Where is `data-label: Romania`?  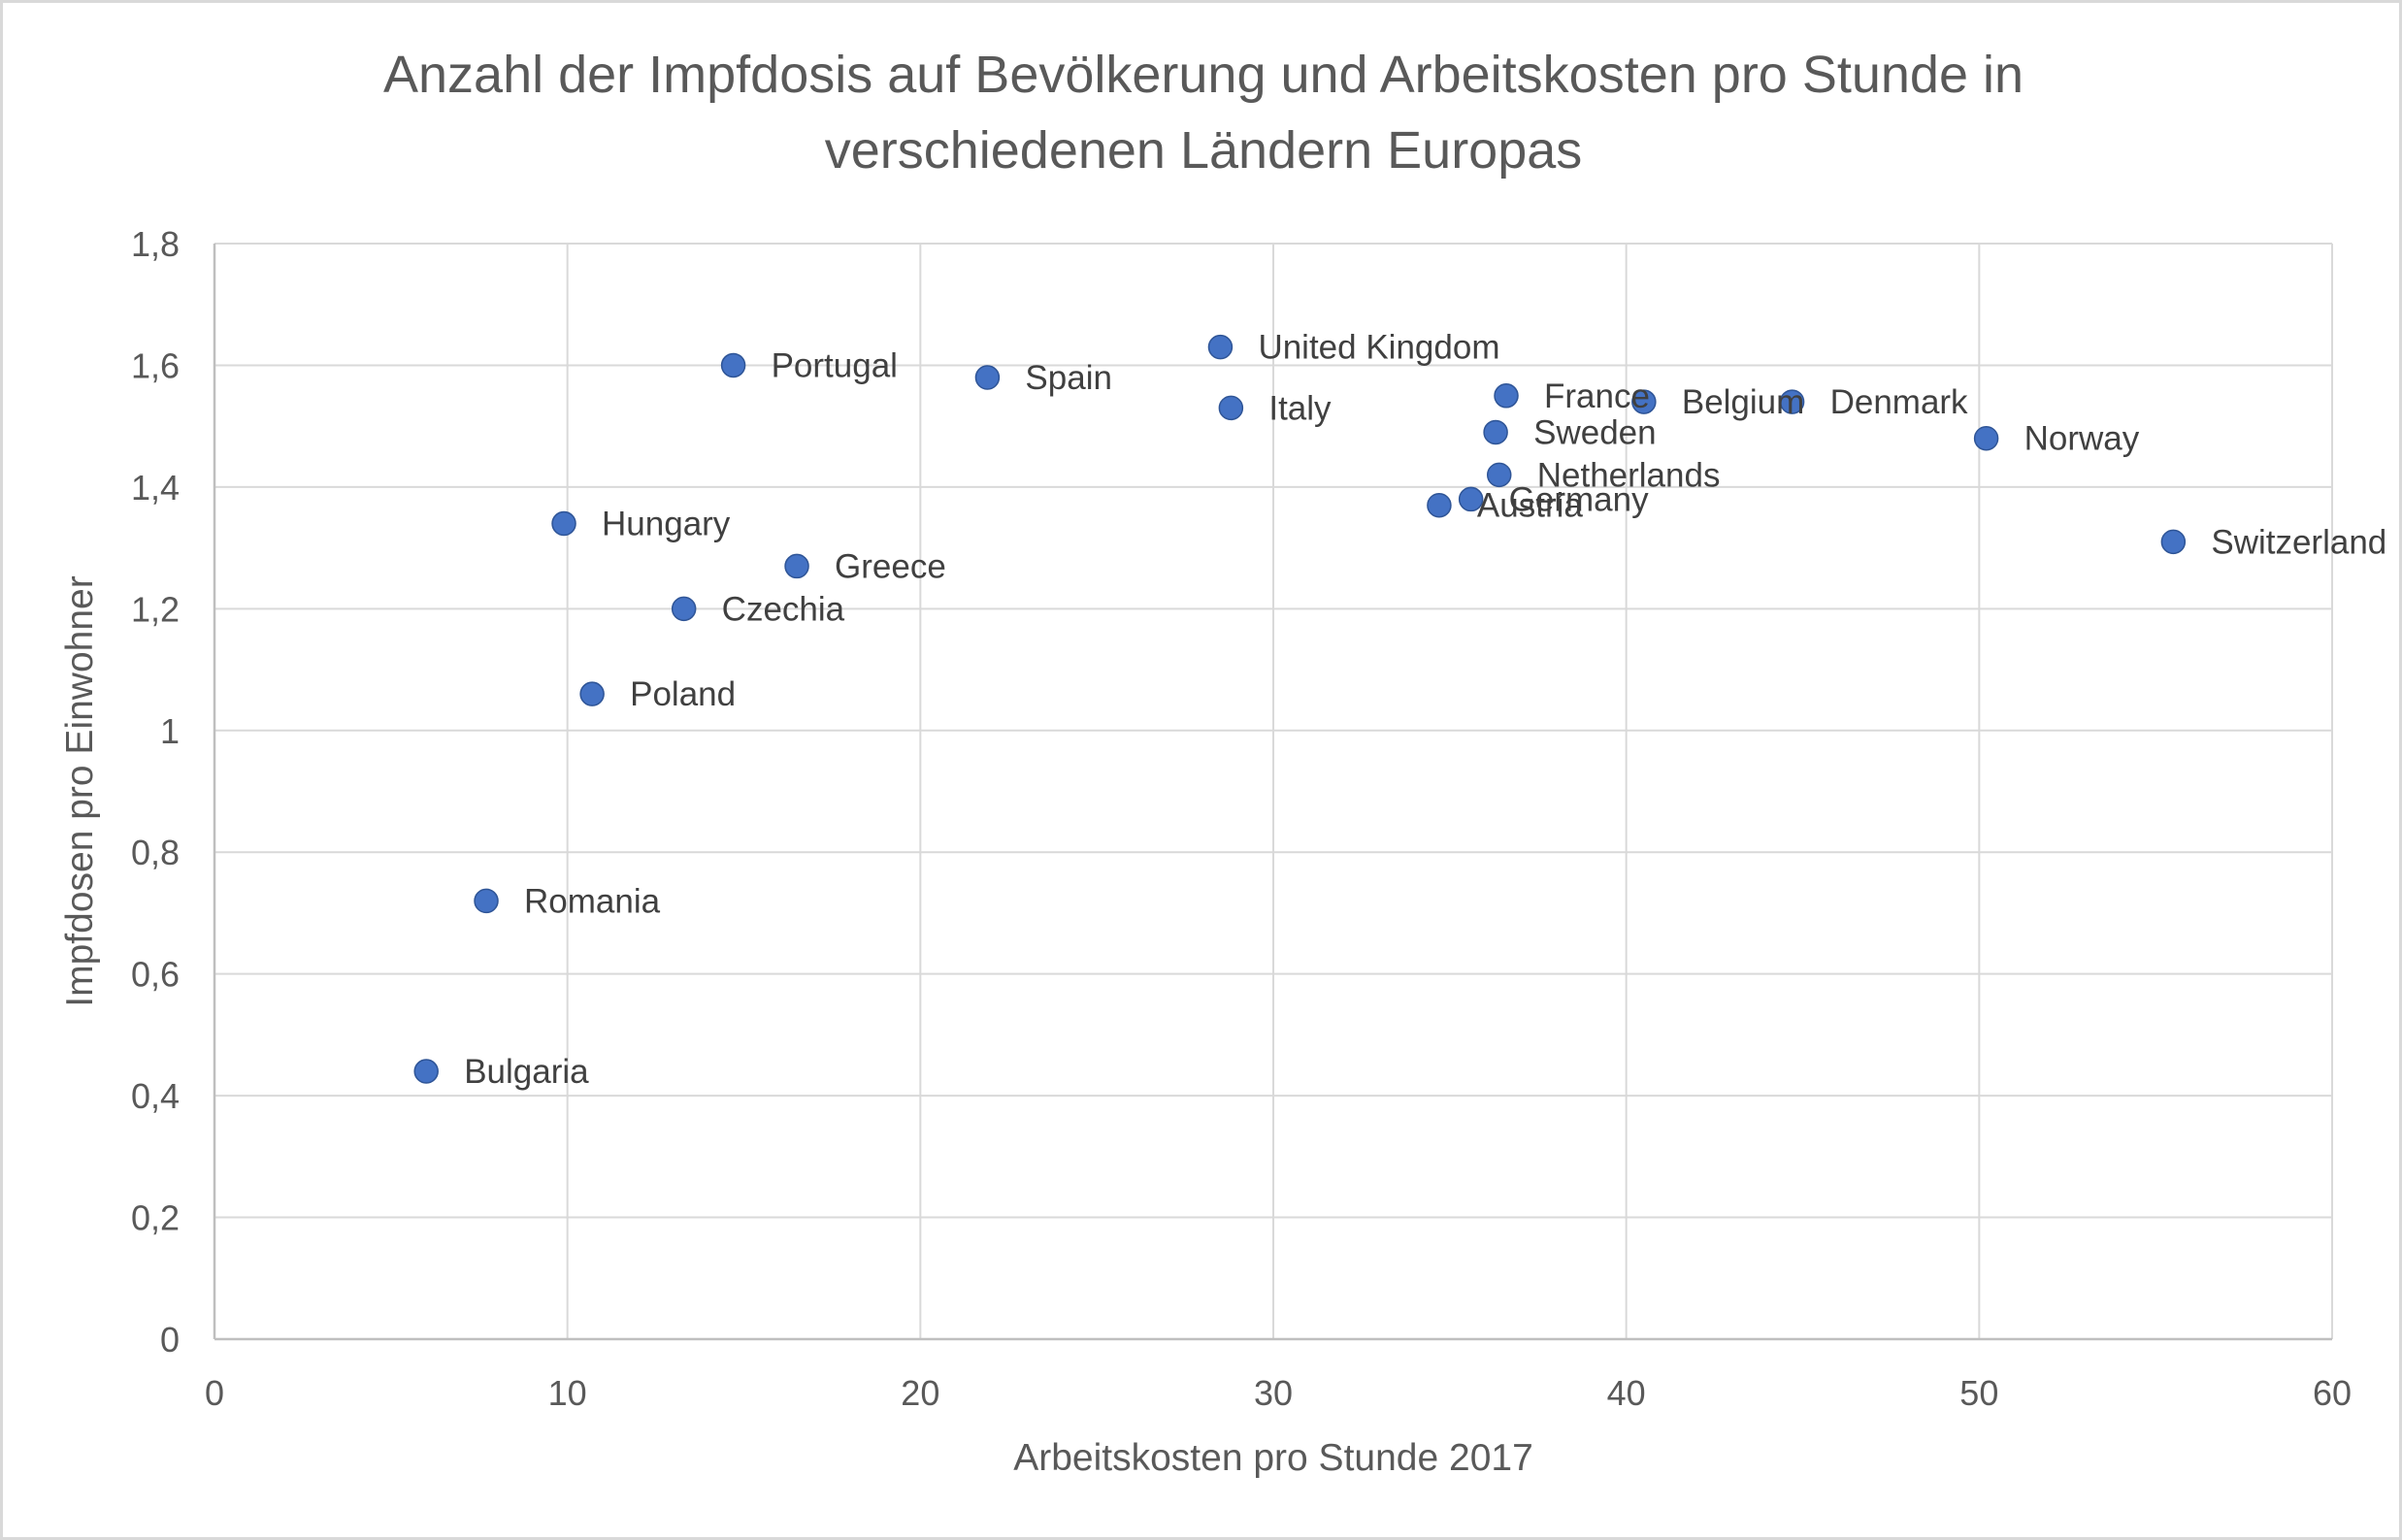 data-label: Romania is located at coordinates (592, 901).